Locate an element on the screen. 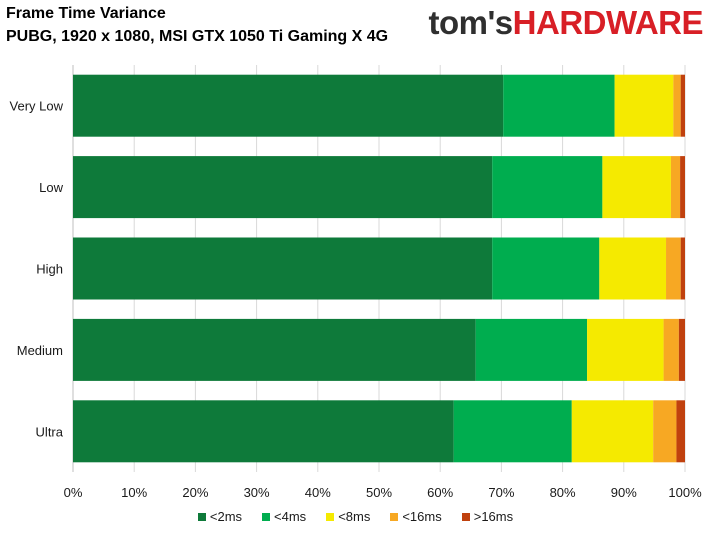  x-tick-label: 40% is located at coordinates (318, 492).